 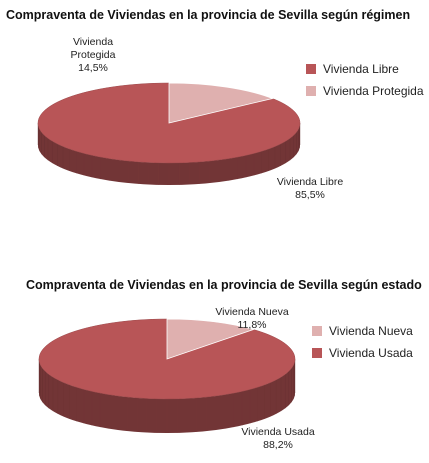 What do you see at coordinates (373, 91) in the screenshot?
I see `legend-label: Vivienda Protegida` at bounding box center [373, 91].